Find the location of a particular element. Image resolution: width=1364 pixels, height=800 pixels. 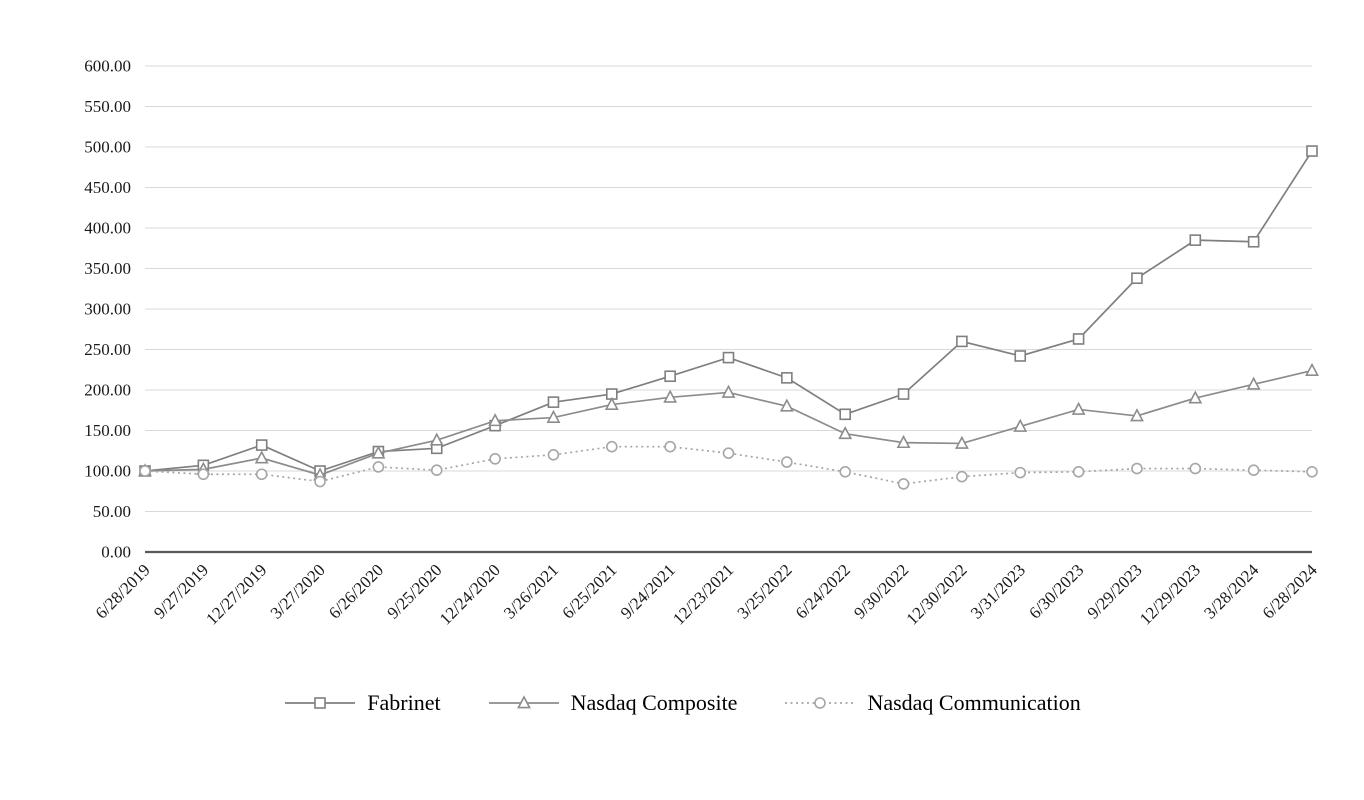

svg-text: 0.00 is located at coordinates (116, 552).